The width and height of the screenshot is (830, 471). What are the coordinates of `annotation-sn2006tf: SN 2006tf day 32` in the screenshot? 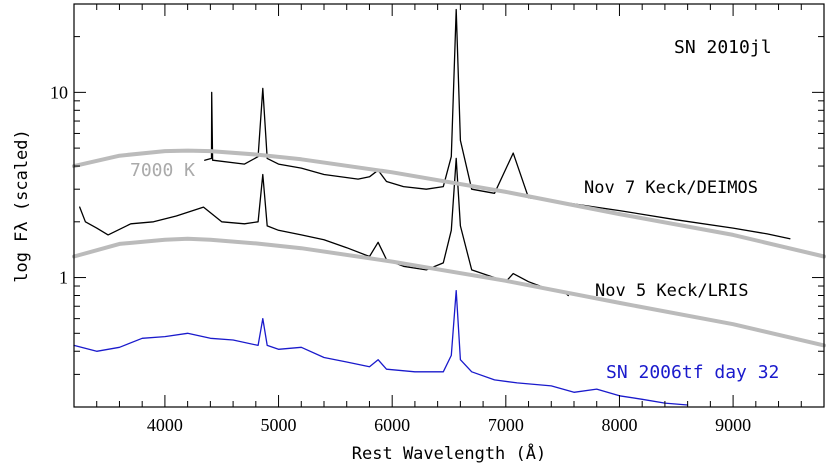 It's located at (692, 372).